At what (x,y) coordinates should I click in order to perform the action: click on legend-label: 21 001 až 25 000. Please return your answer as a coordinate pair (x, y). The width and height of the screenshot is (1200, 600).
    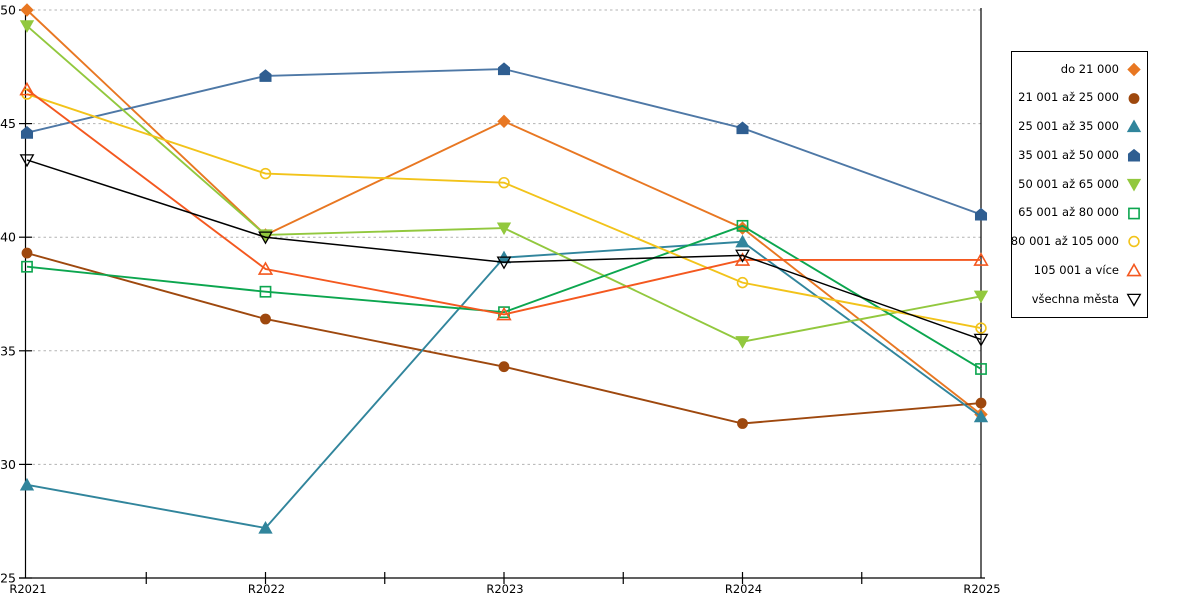
    Looking at the image, I should click on (1068, 97).